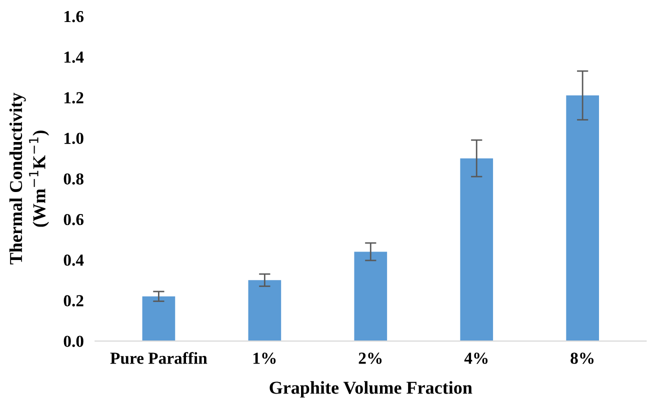 This screenshot has height=406, width=656. Describe the element at coordinates (74, 260) in the screenshot. I see `y-tick-label: 0.4` at that location.